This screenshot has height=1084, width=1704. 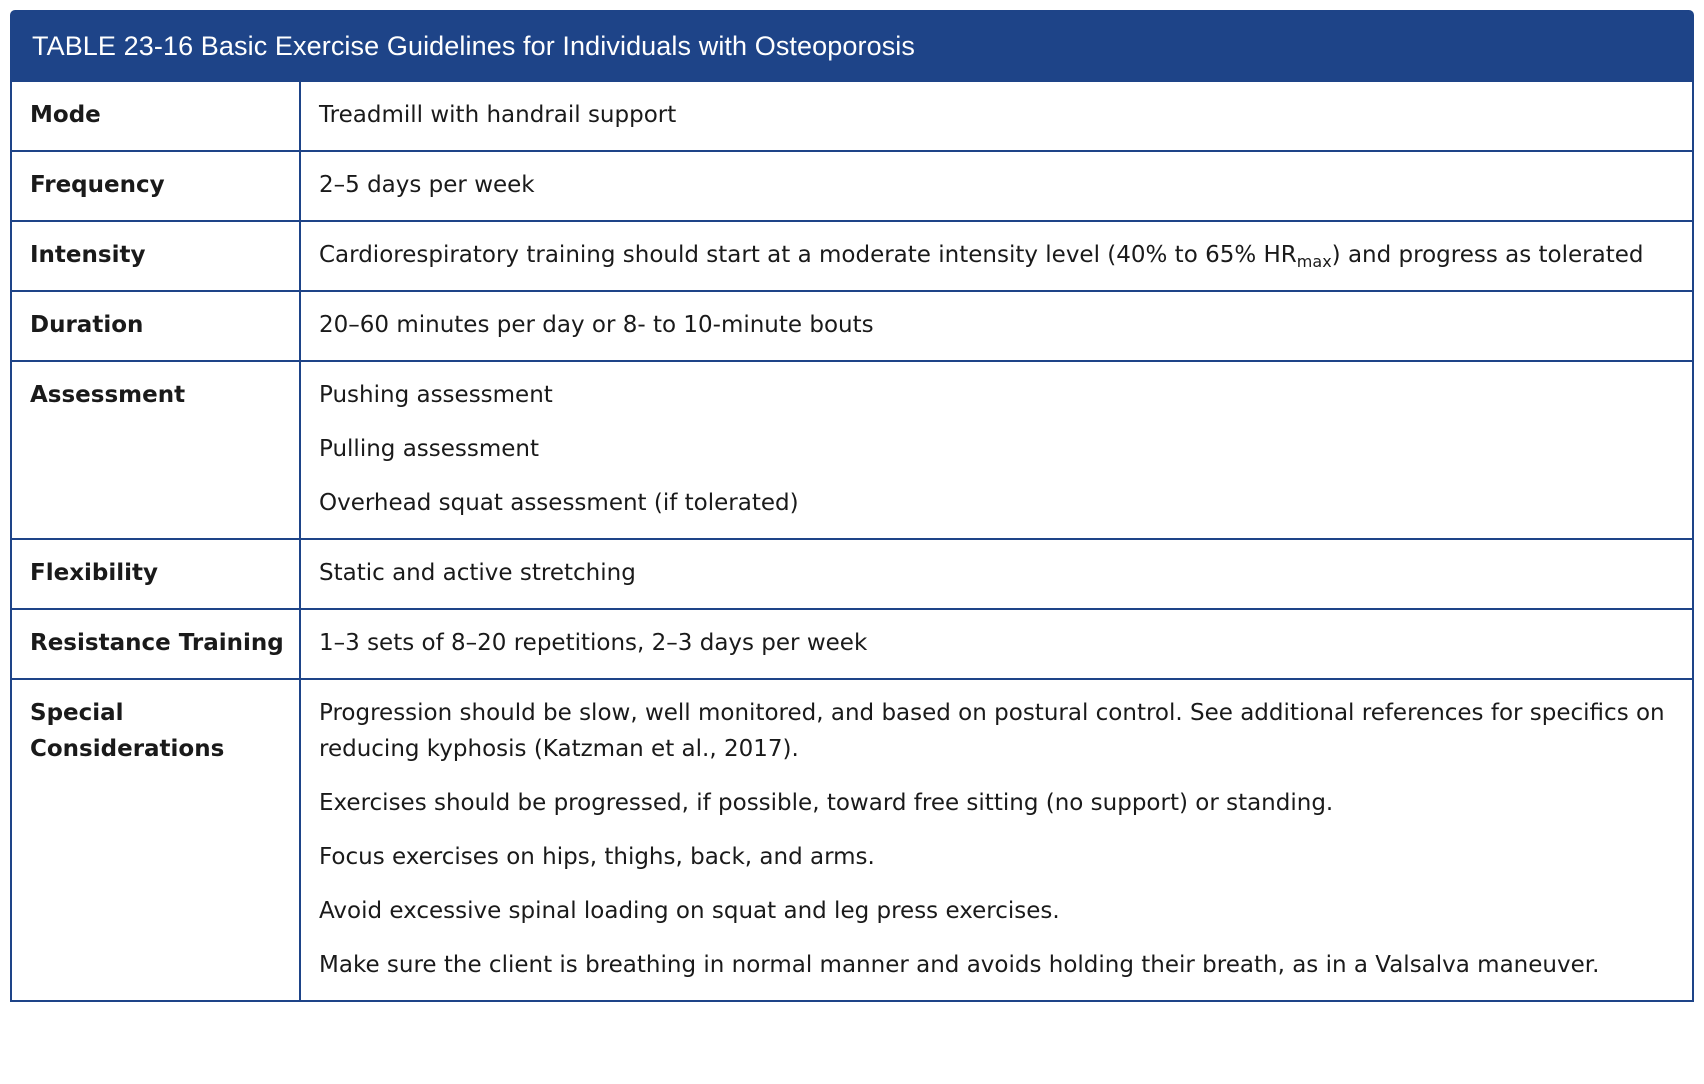 I want to click on hr-max-subscript: max, so click(x=1314, y=261).